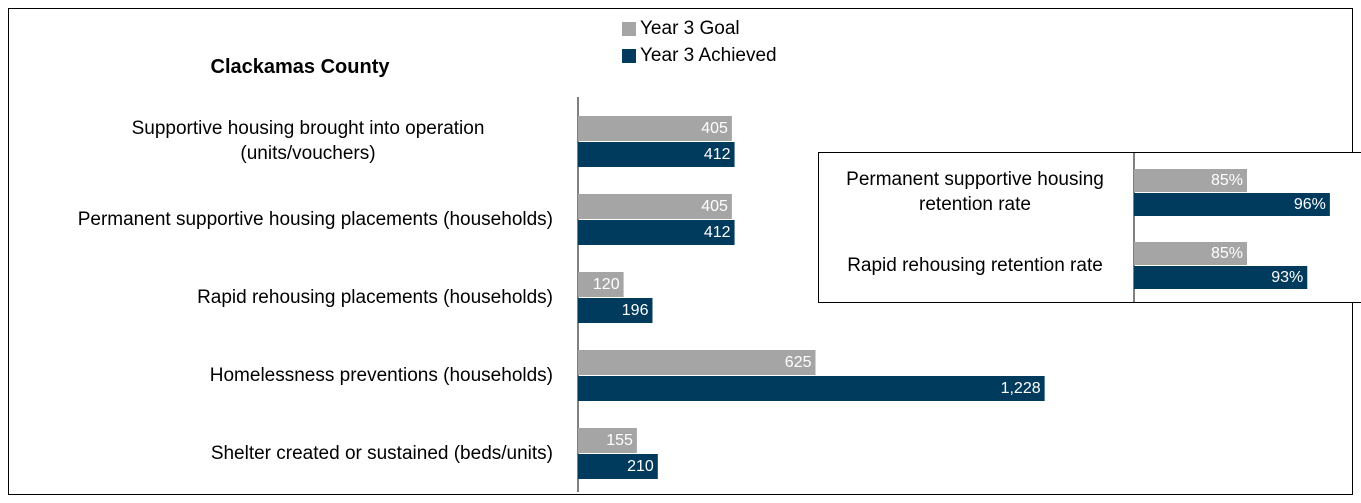 Image resolution: width=1361 pixels, height=503 pixels. What do you see at coordinates (798, 362) in the screenshot?
I see `value-label: 625` at bounding box center [798, 362].